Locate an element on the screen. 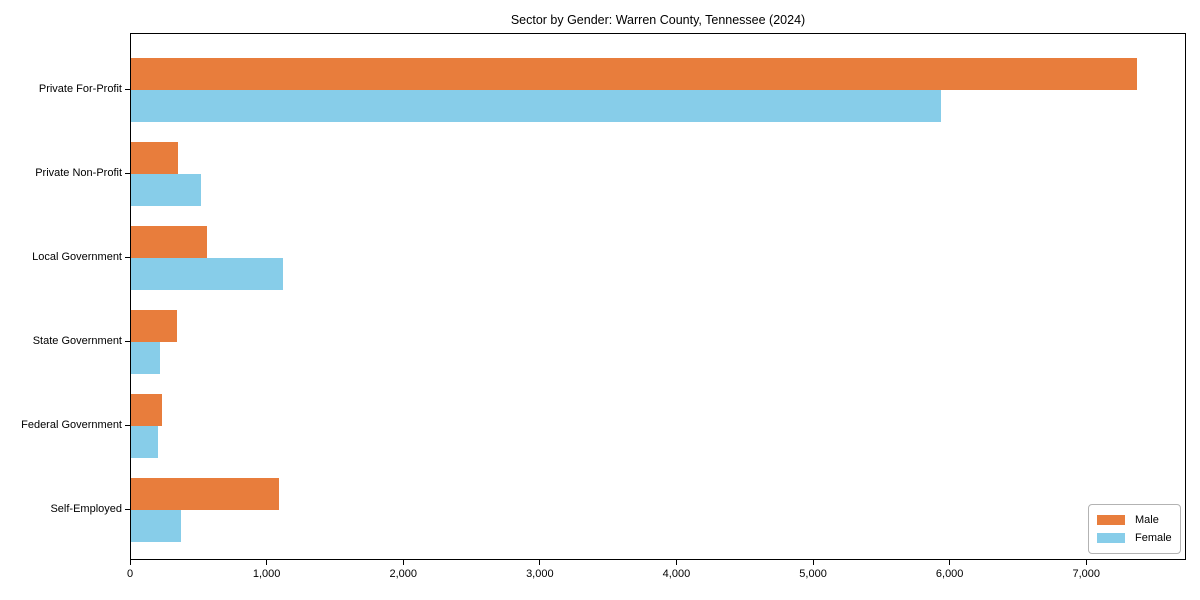 The image size is (1200, 600). bar-female-state-government is located at coordinates (145, 358).